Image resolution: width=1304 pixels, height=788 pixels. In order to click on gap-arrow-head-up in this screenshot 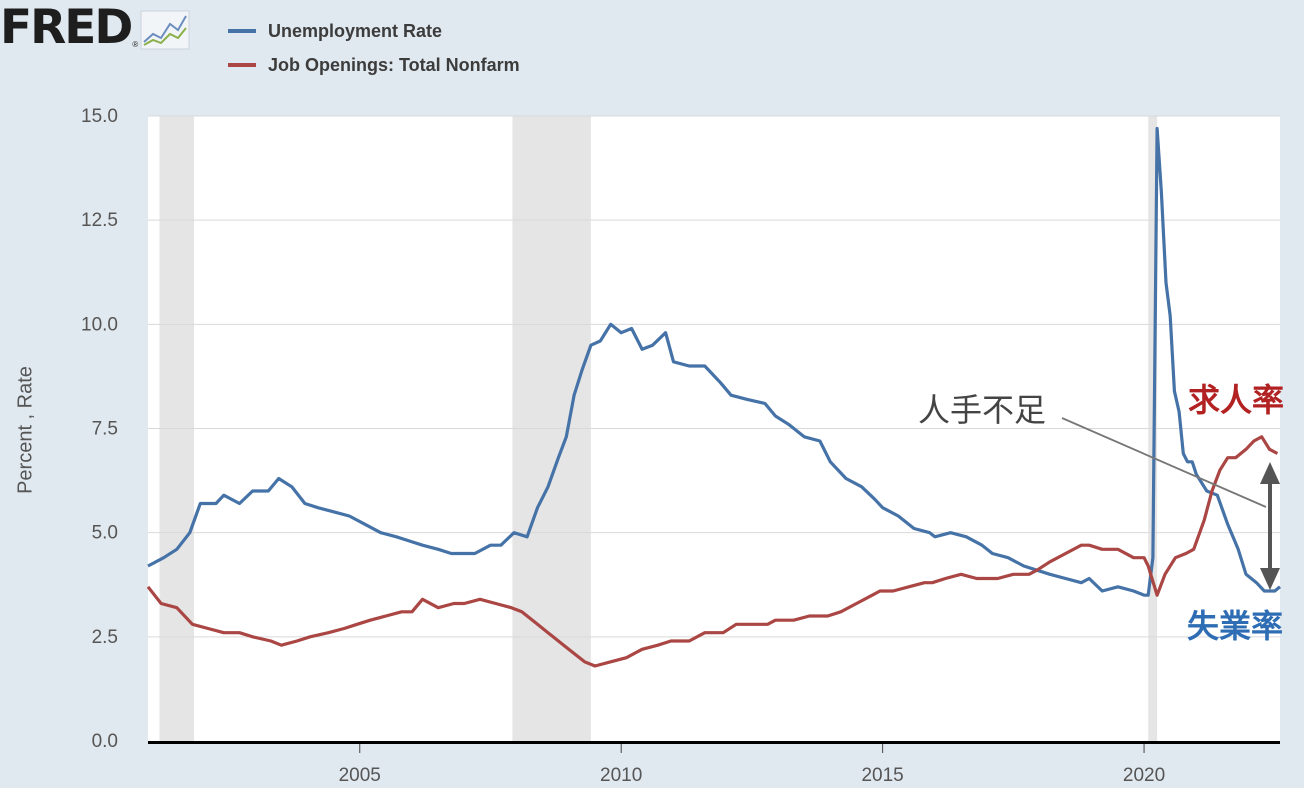, I will do `click(1270, 473)`.